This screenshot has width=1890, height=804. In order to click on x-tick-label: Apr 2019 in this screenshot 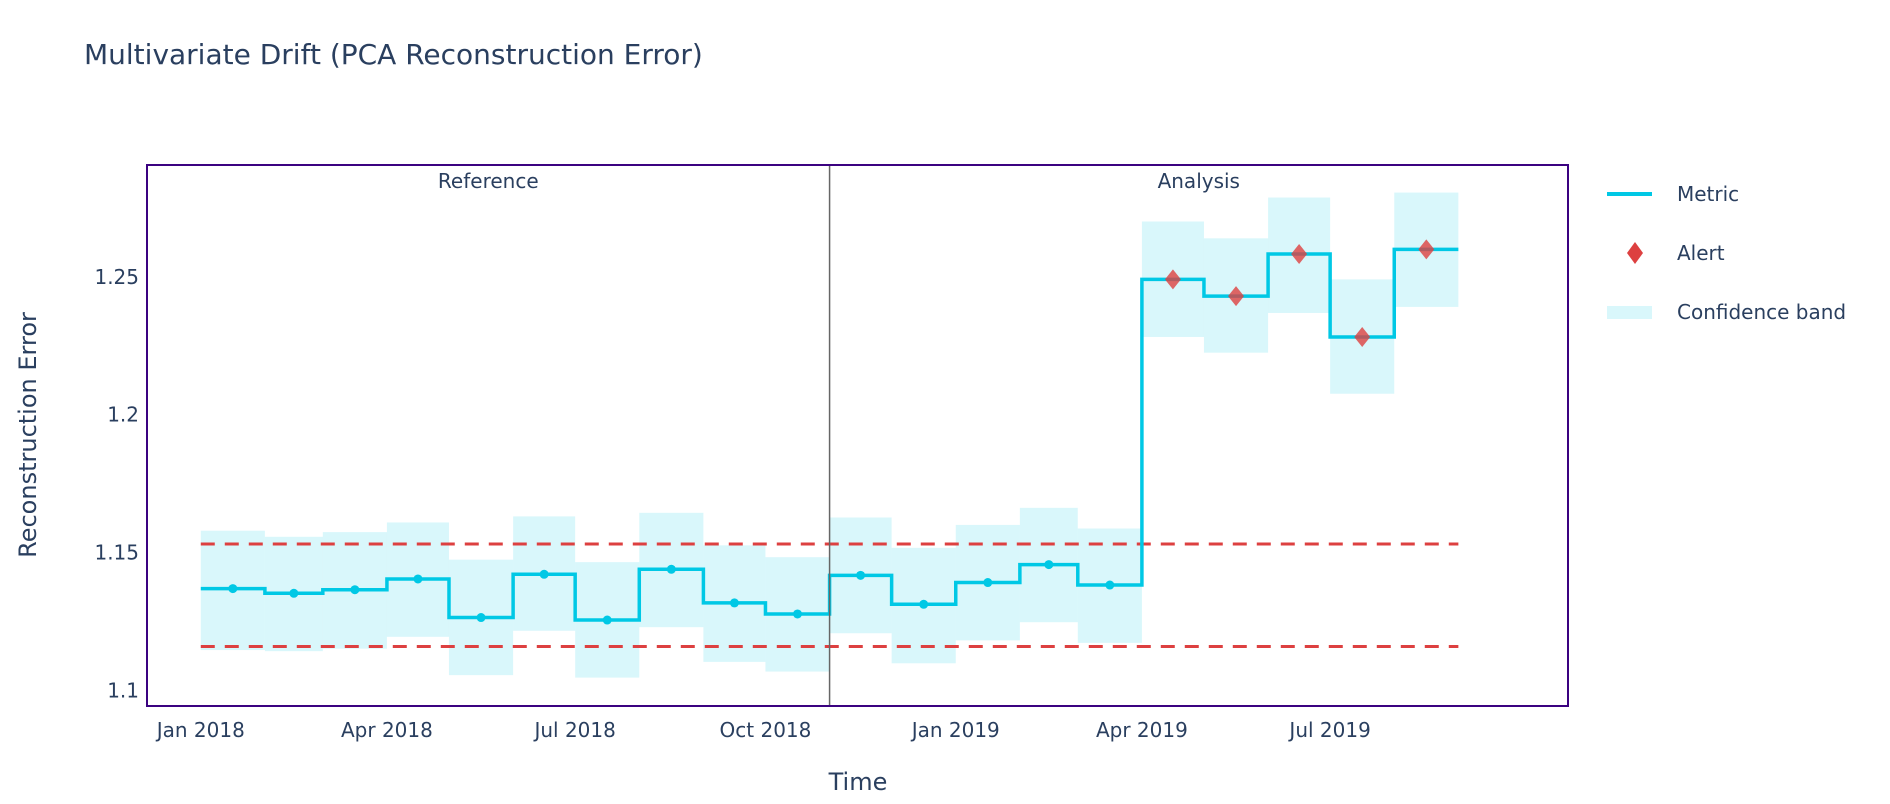, I will do `click(1142, 730)`.